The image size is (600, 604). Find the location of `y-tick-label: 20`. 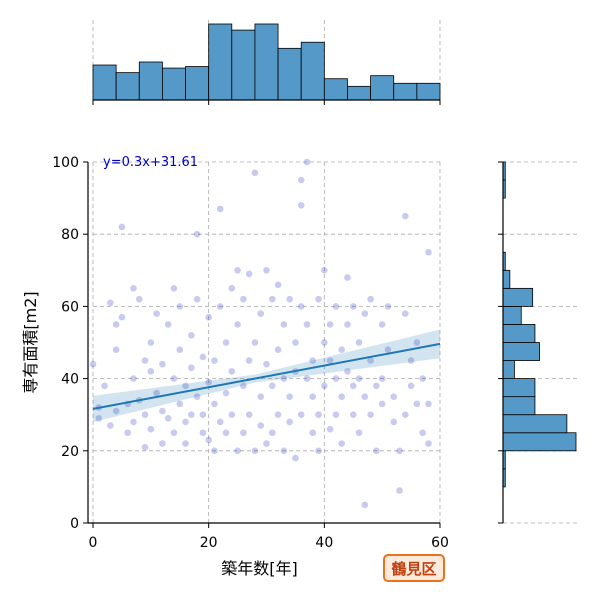

y-tick-label: 20 is located at coordinates (70, 452).